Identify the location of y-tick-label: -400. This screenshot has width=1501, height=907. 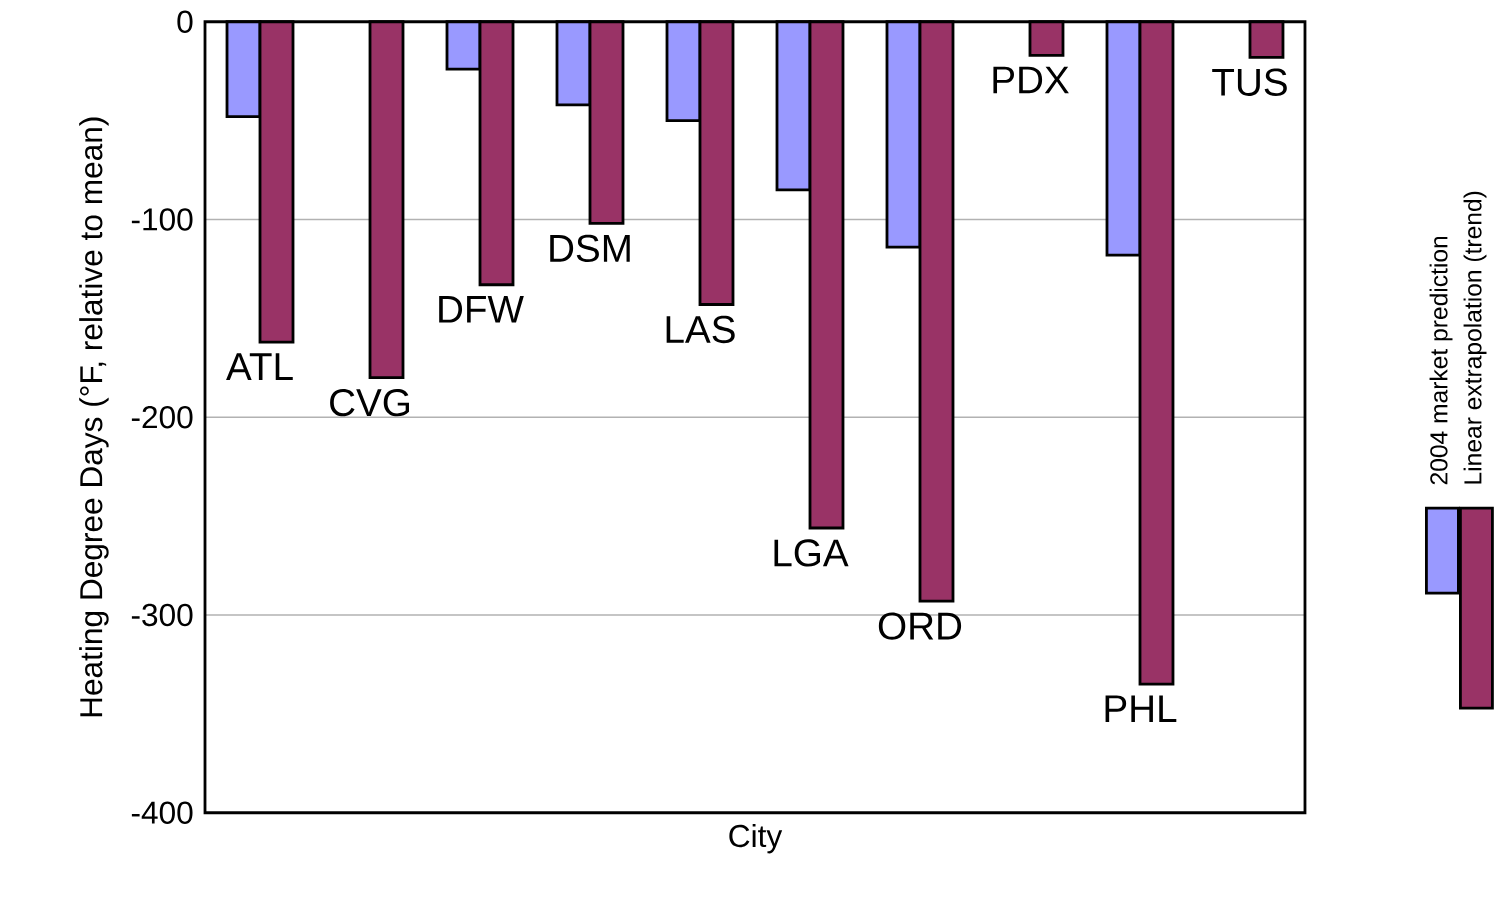
(162, 813).